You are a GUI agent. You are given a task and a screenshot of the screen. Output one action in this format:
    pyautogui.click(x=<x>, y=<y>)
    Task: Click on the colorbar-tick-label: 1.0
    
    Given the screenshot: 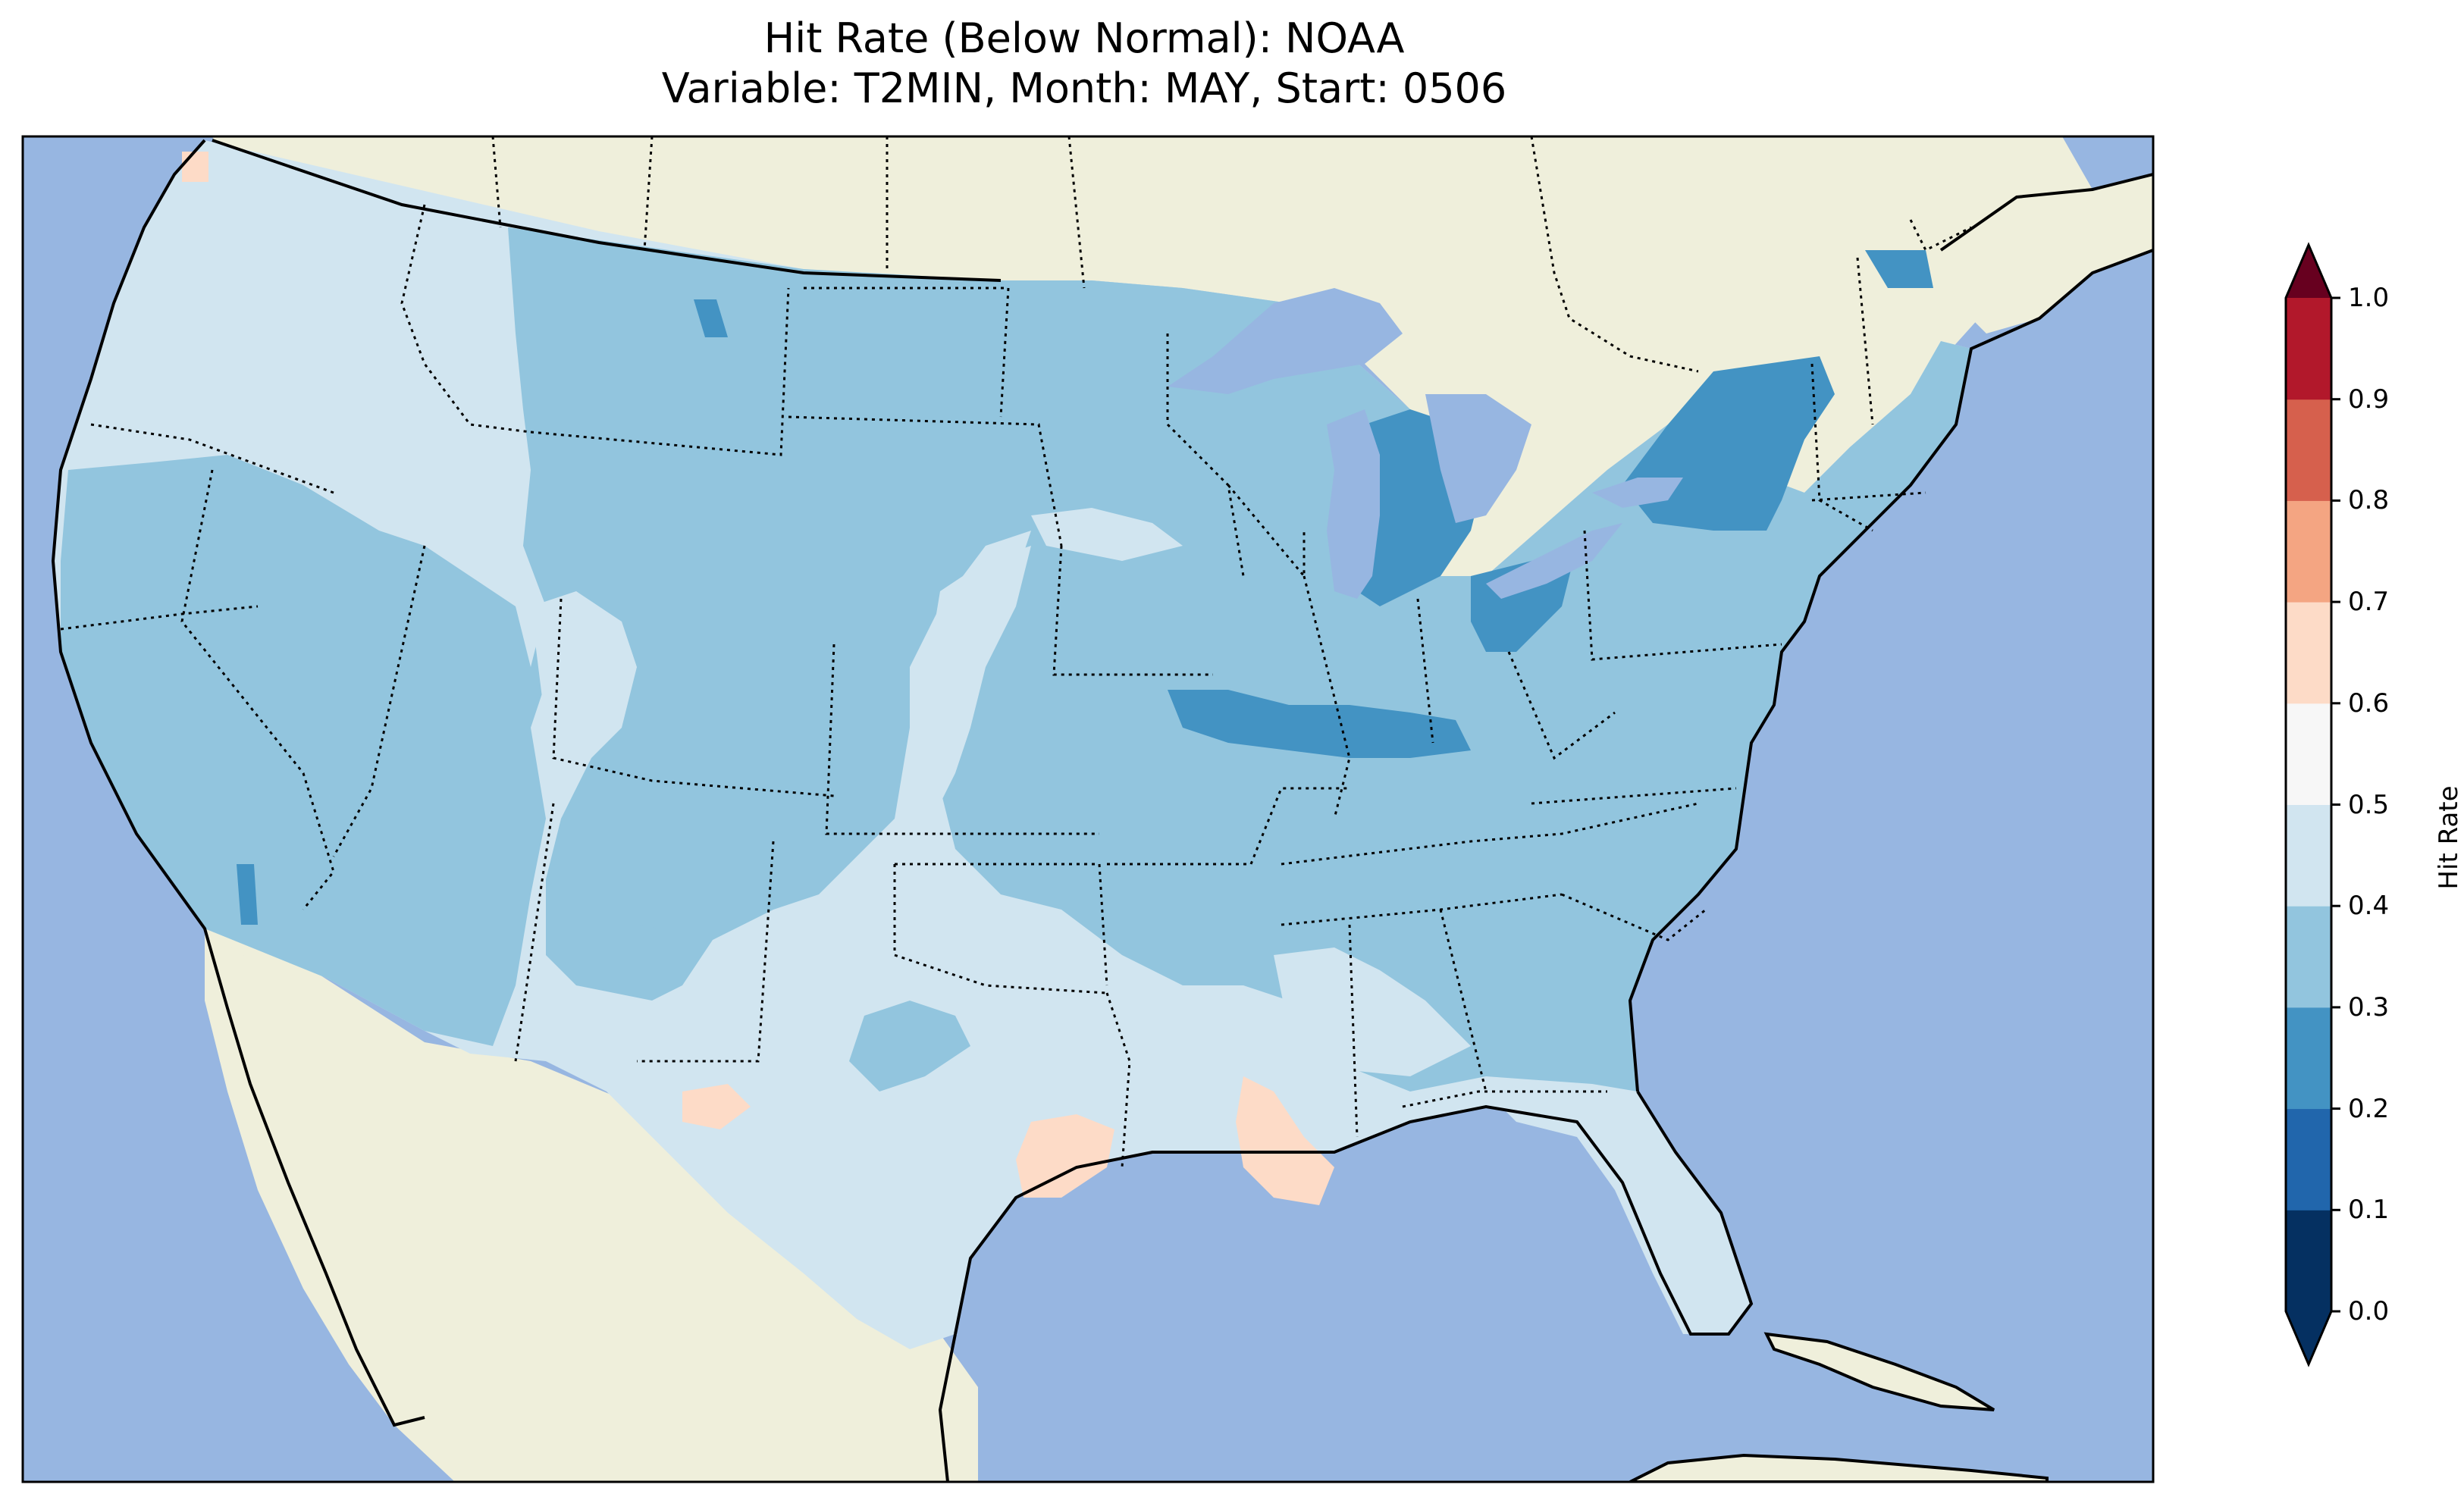 What is the action you would take?
    pyautogui.click(x=2369, y=298)
    